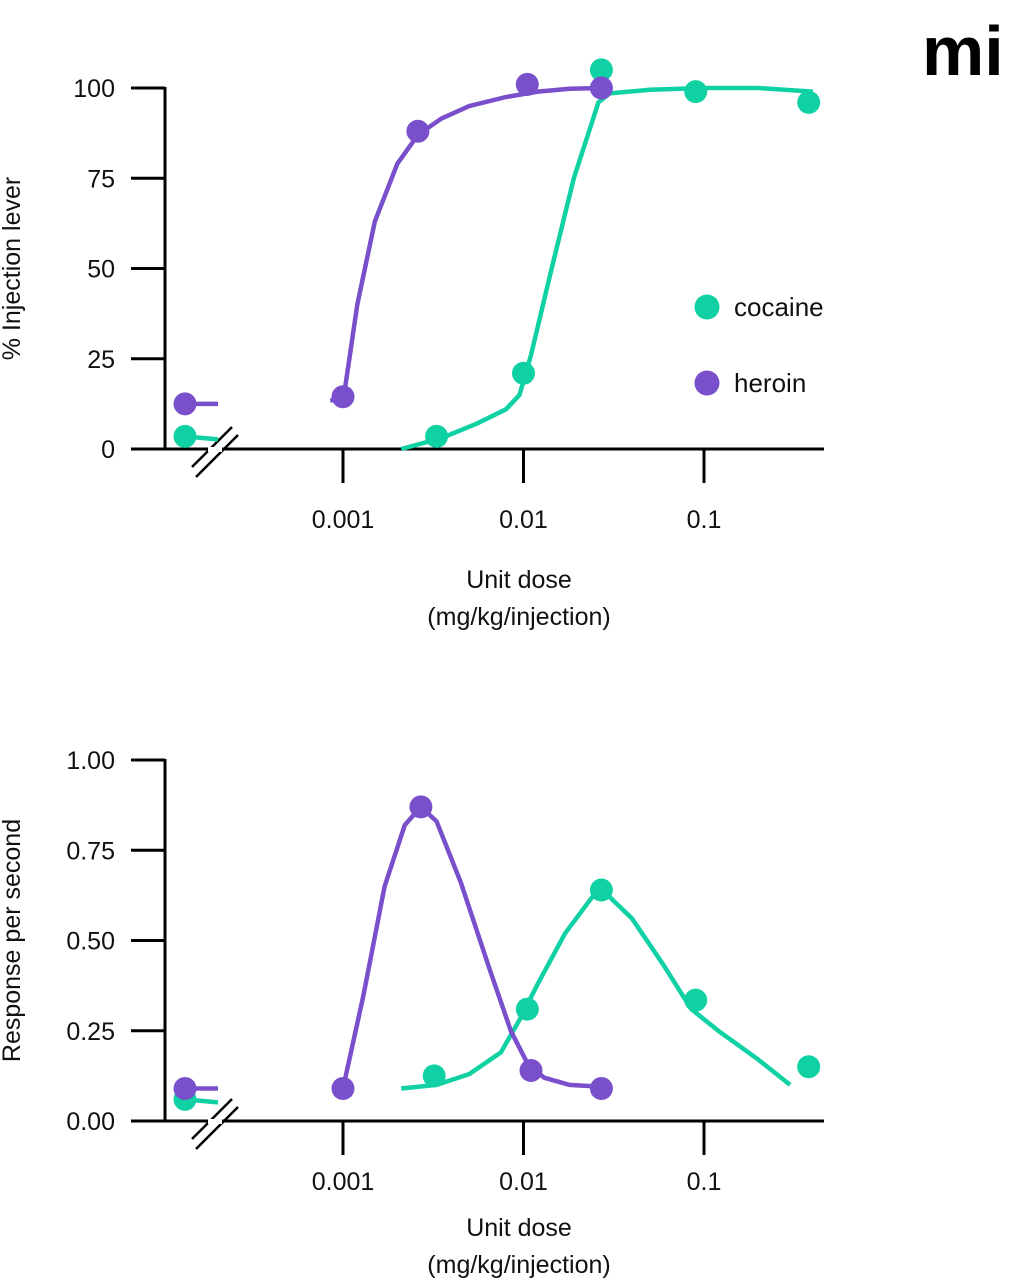  Describe the element at coordinates (707, 383) in the screenshot. I see `legend-marker-heroin` at that location.